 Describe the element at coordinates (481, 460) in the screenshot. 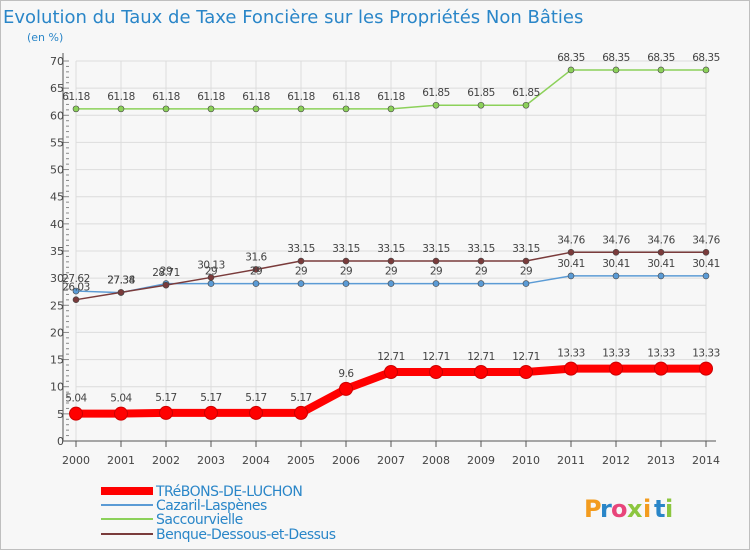

I see `x-tick-label: 2009` at that location.